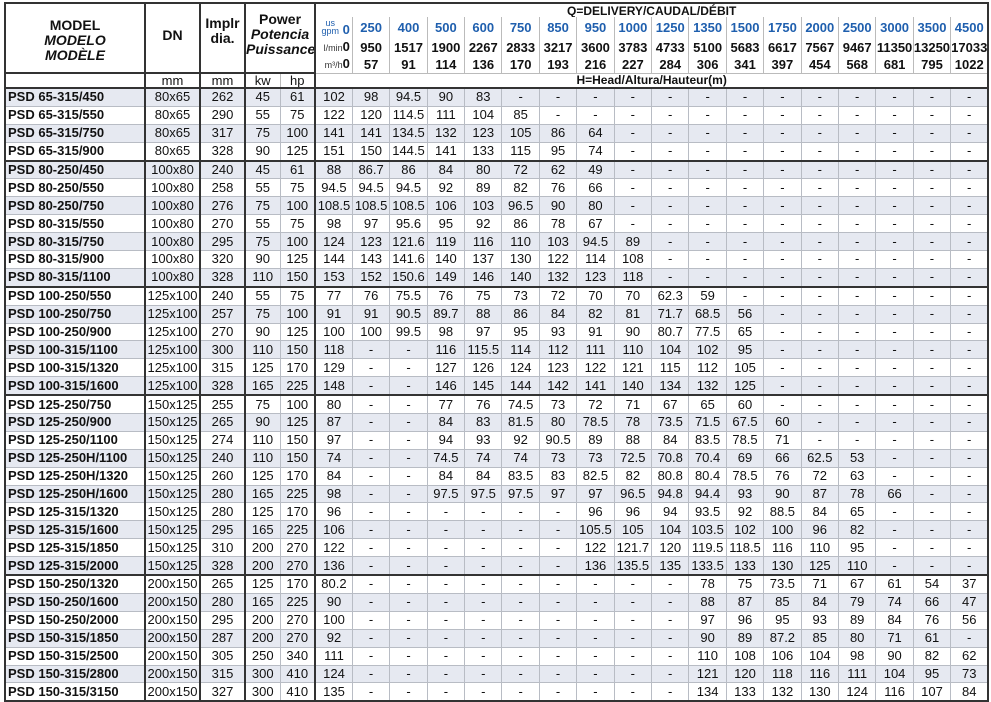  I want to click on head-cell: 81.5, so click(520, 422).